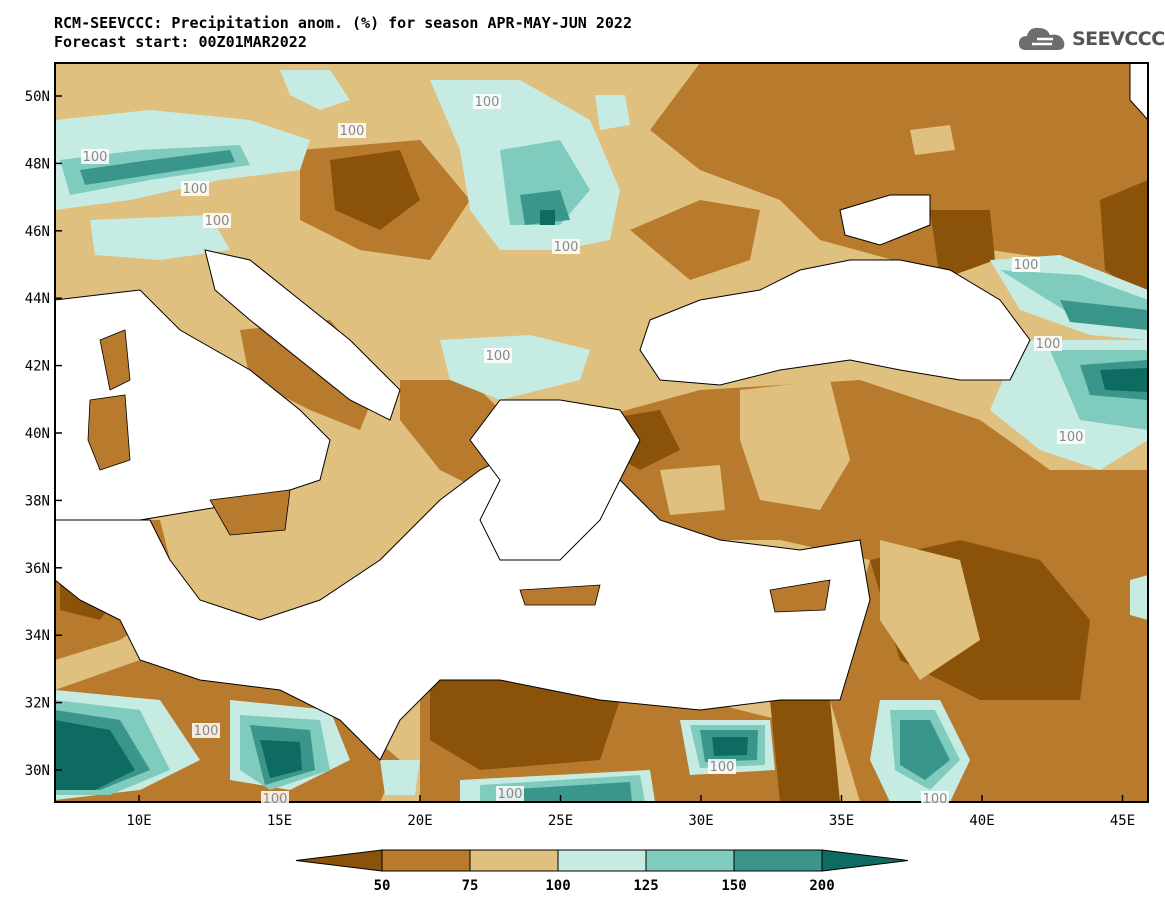 This screenshot has height=907, width=1165. What do you see at coordinates (37, 232) in the screenshot?
I see `lat-label: 46N` at bounding box center [37, 232].